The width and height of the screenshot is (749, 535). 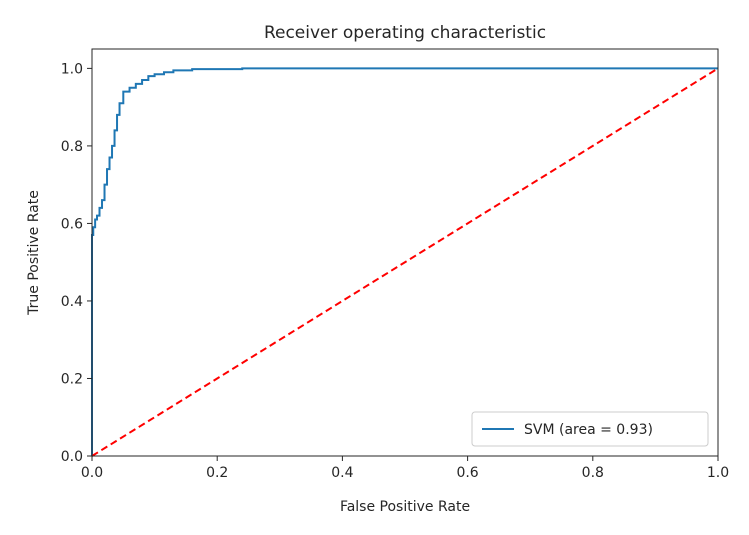 I want to click on y-tick-label: 1.0, so click(x=72, y=69).